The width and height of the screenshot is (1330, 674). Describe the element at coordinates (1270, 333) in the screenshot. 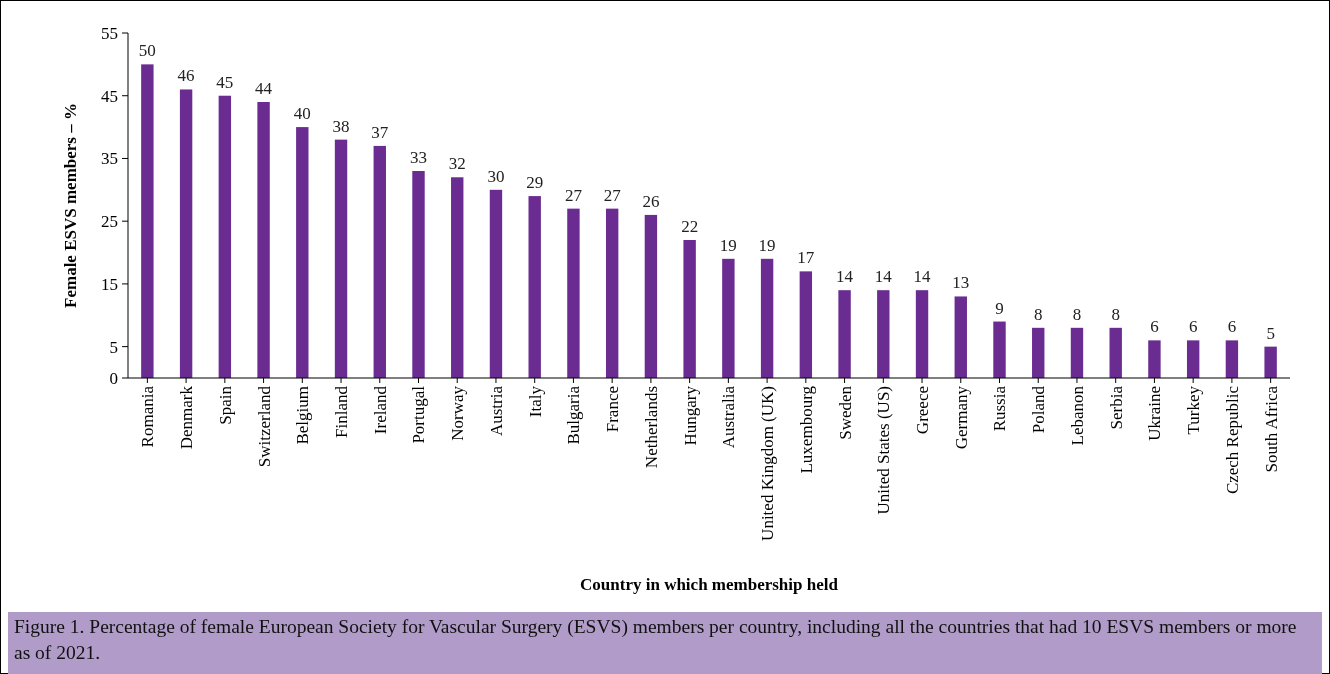

I see `data-label: 5` at that location.